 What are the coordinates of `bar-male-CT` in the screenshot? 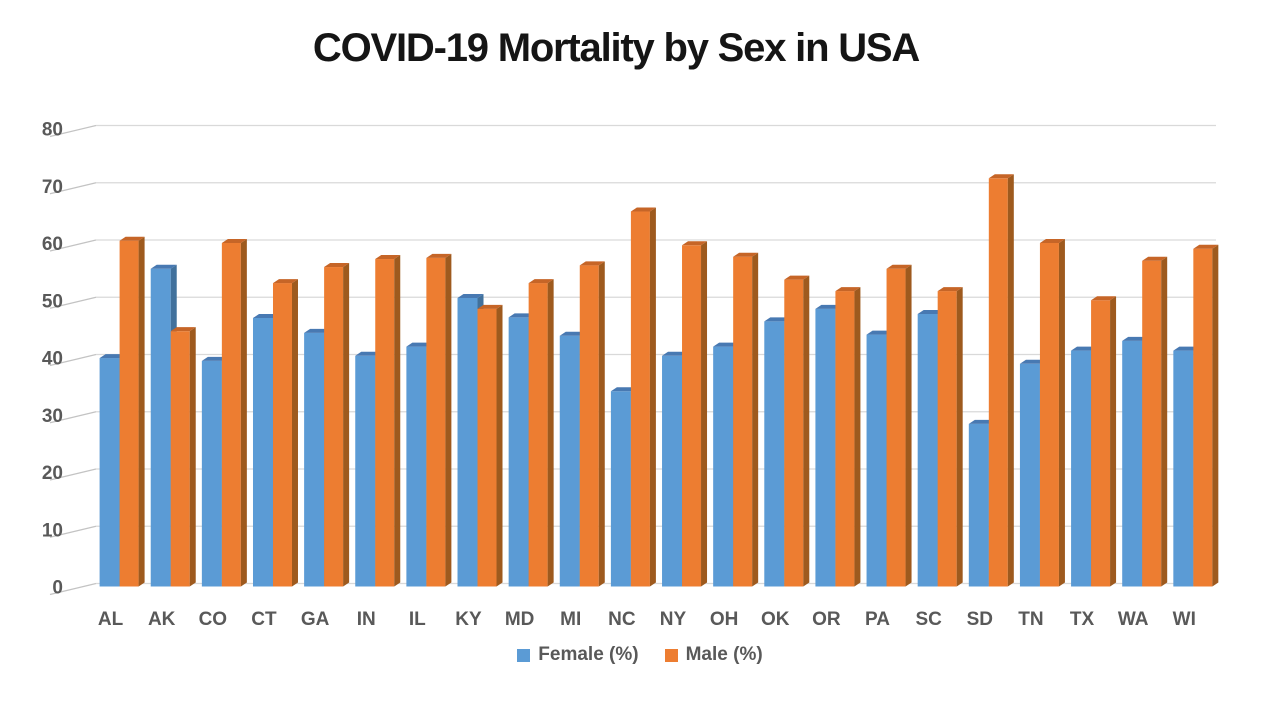 It's located at (285, 433).